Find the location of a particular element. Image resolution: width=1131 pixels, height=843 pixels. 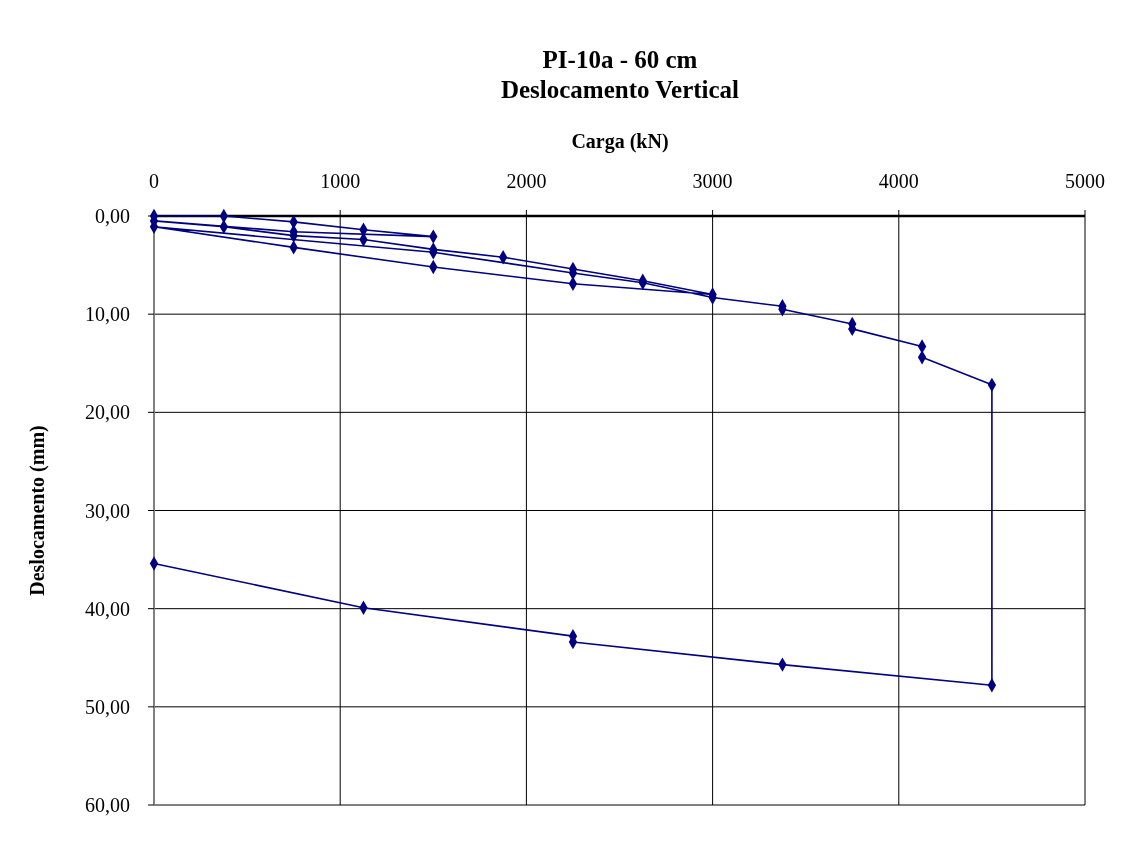

chart-subtitle: Deslocamento Vertical is located at coordinates (620, 89).